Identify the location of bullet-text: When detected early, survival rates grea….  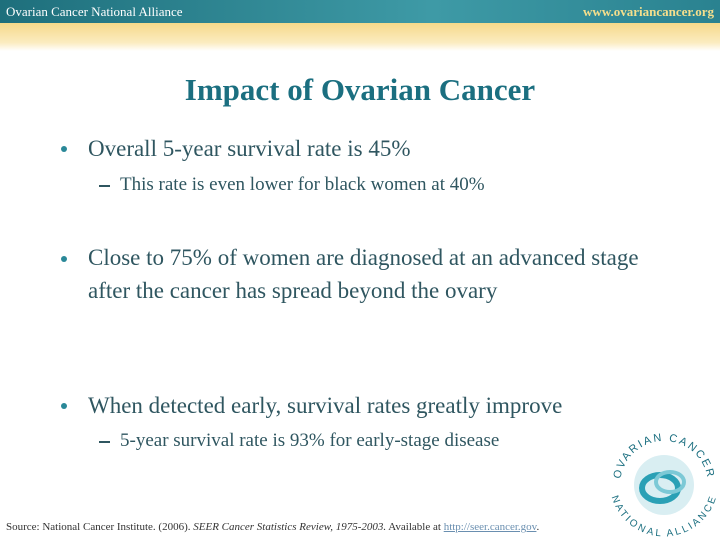
(325, 405).